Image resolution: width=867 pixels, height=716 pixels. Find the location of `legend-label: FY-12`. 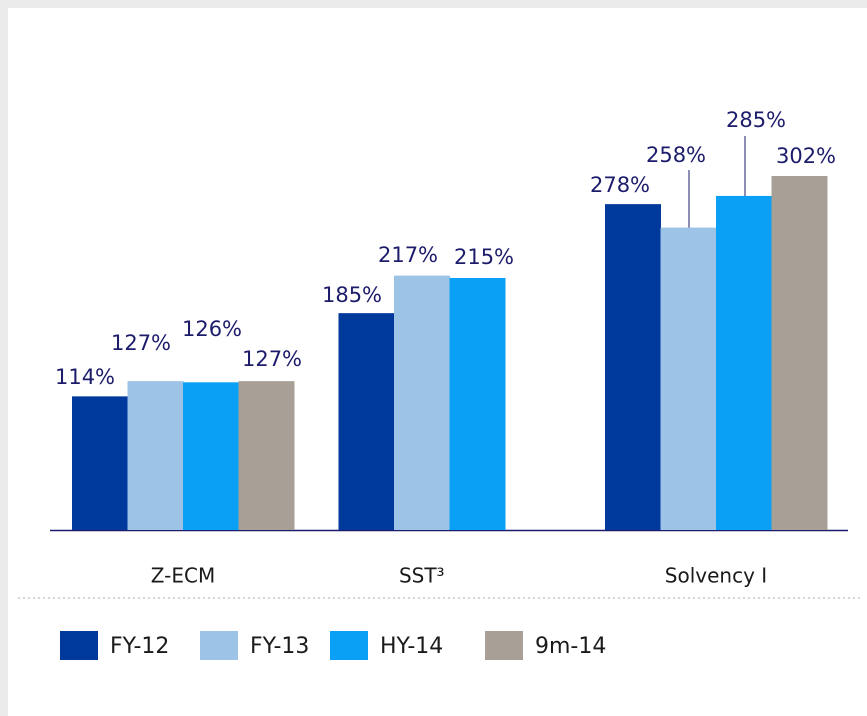

legend-label: FY-12 is located at coordinates (139, 646).